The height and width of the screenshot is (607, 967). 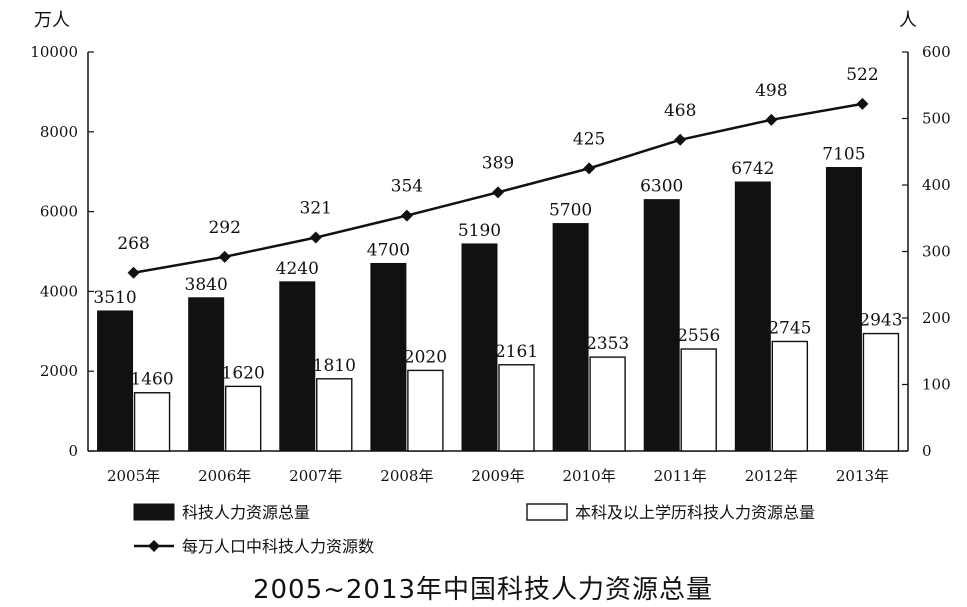 I want to click on x-tick-label: 2009年, so click(x=497, y=476).